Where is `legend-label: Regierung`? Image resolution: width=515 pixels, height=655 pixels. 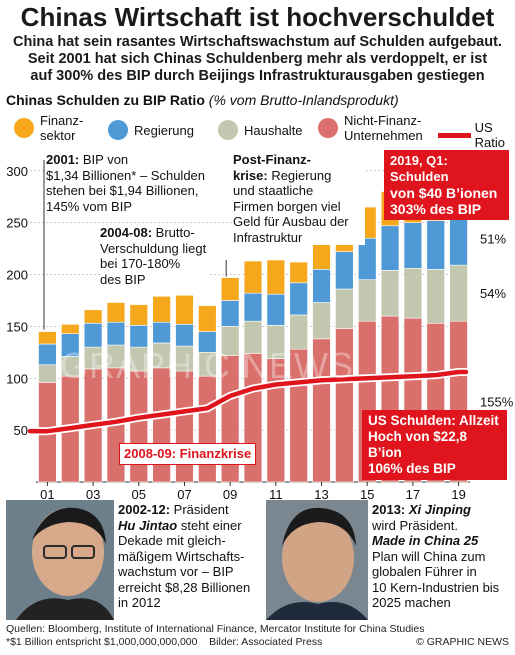 legend-label: Regierung is located at coordinates (164, 130).